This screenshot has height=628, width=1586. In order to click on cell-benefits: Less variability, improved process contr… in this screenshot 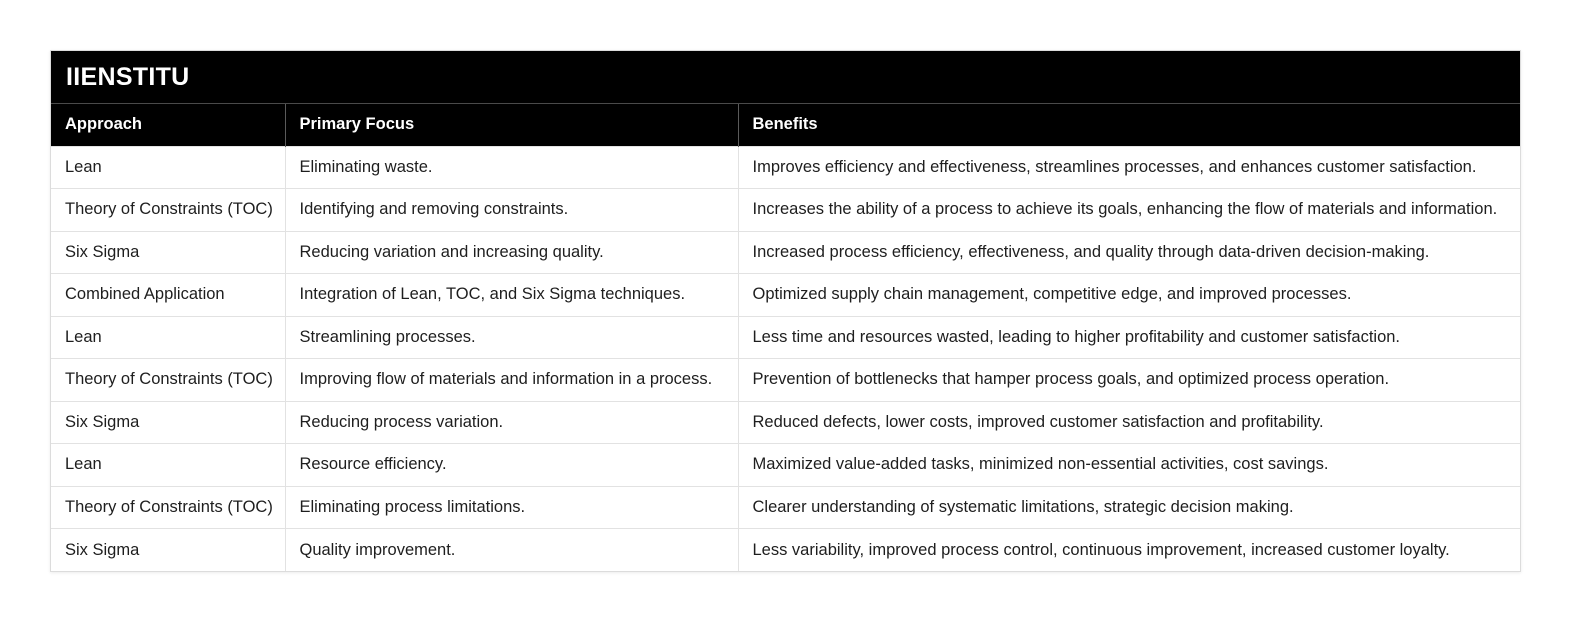, I will do `click(1128, 549)`.